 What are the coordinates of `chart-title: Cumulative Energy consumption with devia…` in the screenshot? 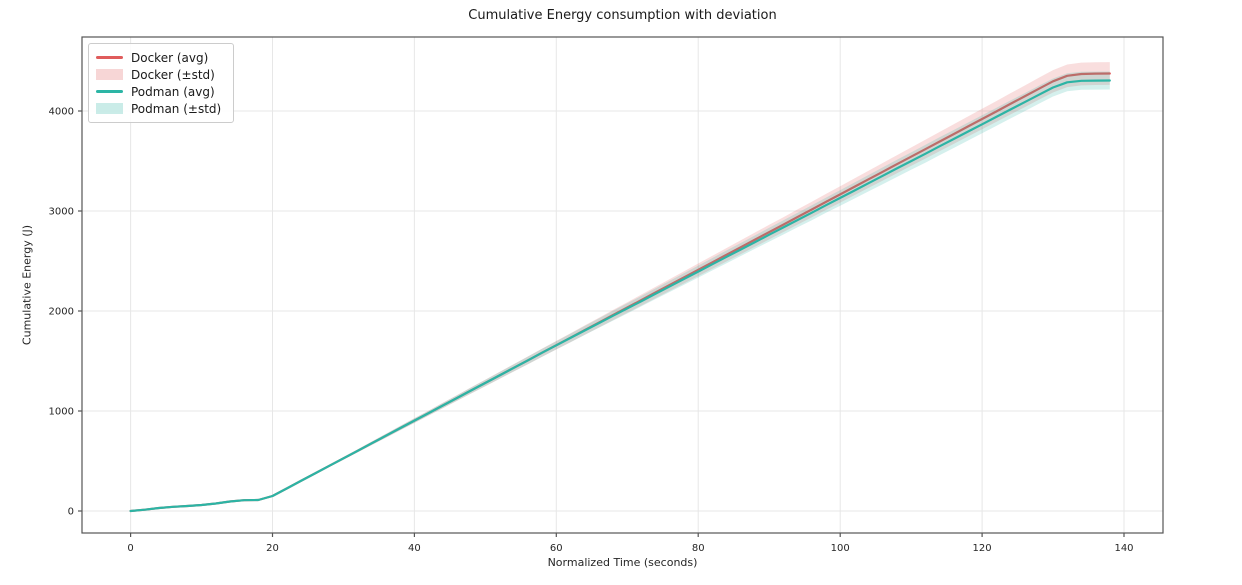 It's located at (622, 15).